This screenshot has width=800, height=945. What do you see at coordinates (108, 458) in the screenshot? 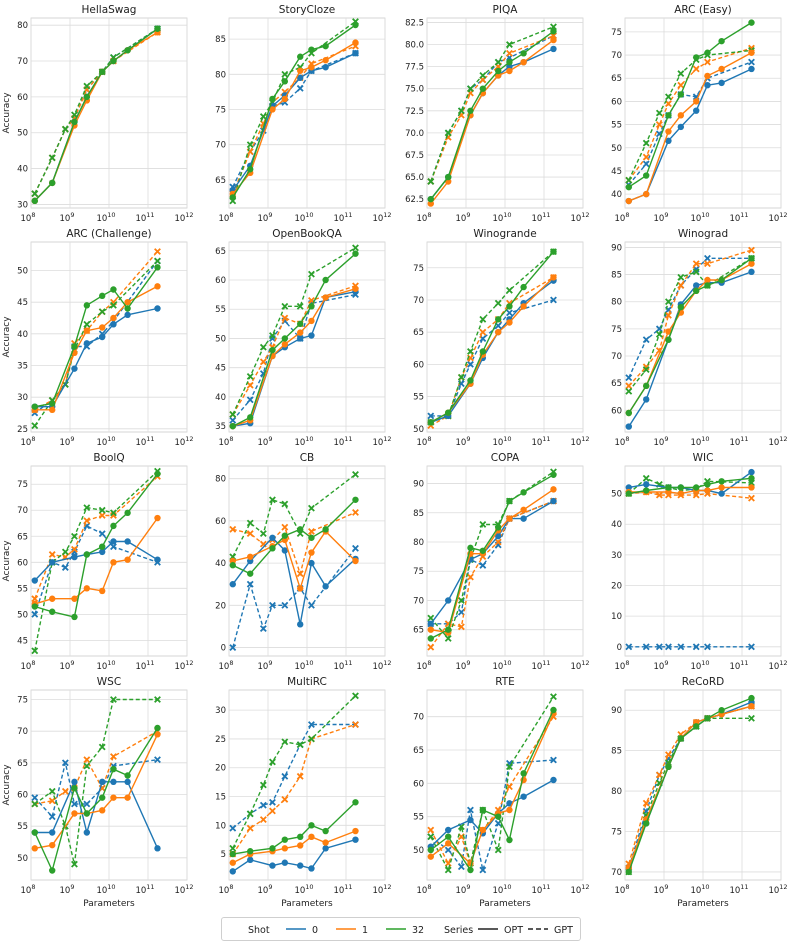
I see `chart-title: BoolQ` at bounding box center [108, 458].